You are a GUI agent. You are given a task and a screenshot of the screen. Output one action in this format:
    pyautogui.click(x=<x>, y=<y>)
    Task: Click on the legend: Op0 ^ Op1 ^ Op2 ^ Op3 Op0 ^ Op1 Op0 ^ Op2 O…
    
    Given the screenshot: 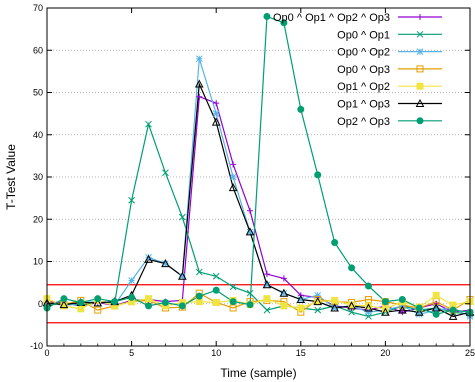 What is the action you would take?
    pyautogui.click(x=357, y=70)
    